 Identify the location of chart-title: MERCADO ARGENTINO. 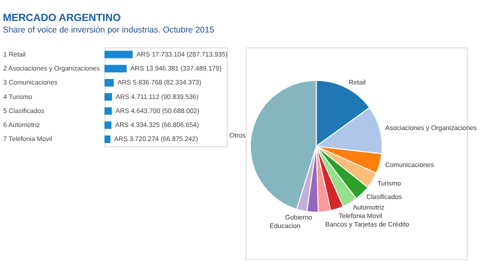
(61, 18).